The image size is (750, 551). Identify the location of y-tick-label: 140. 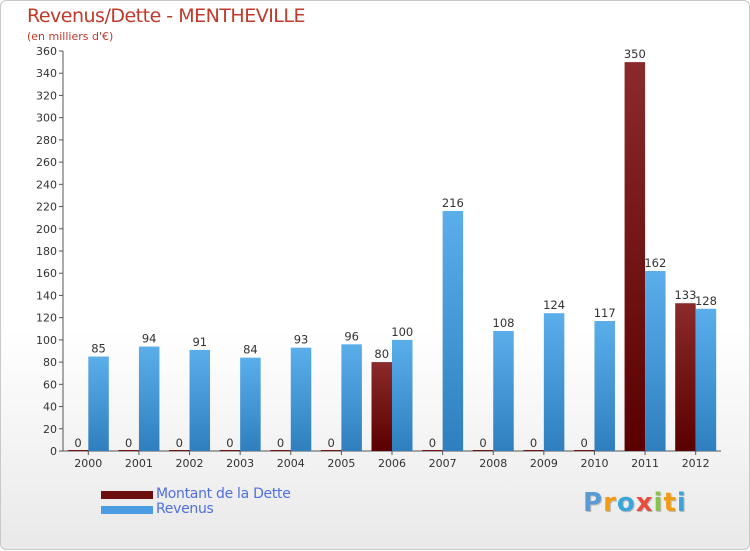
(46, 295).